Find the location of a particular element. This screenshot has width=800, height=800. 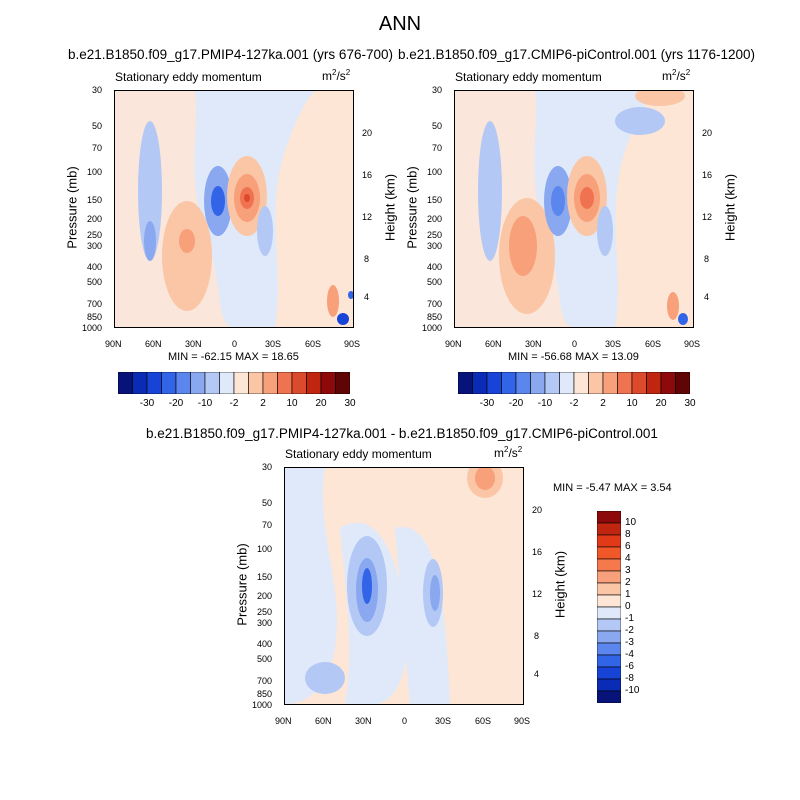

p1-lattick-30n: 30N is located at coordinates (193, 344).